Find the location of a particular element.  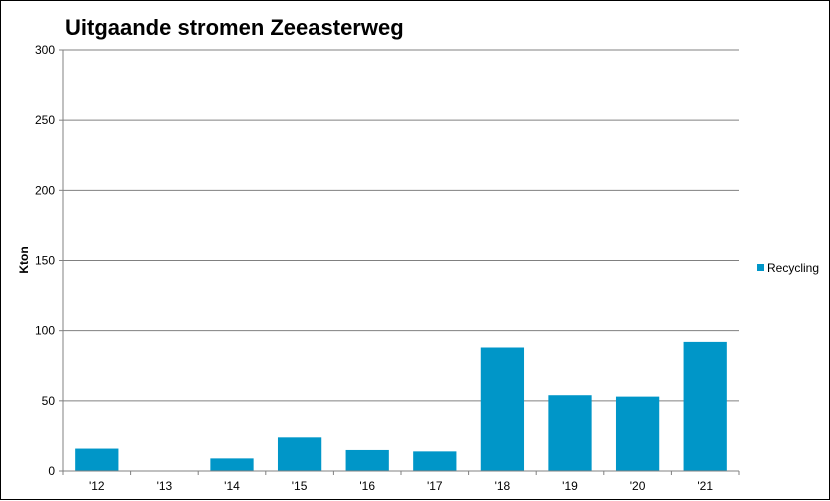

x-tick-label: '21 is located at coordinates (705, 486).